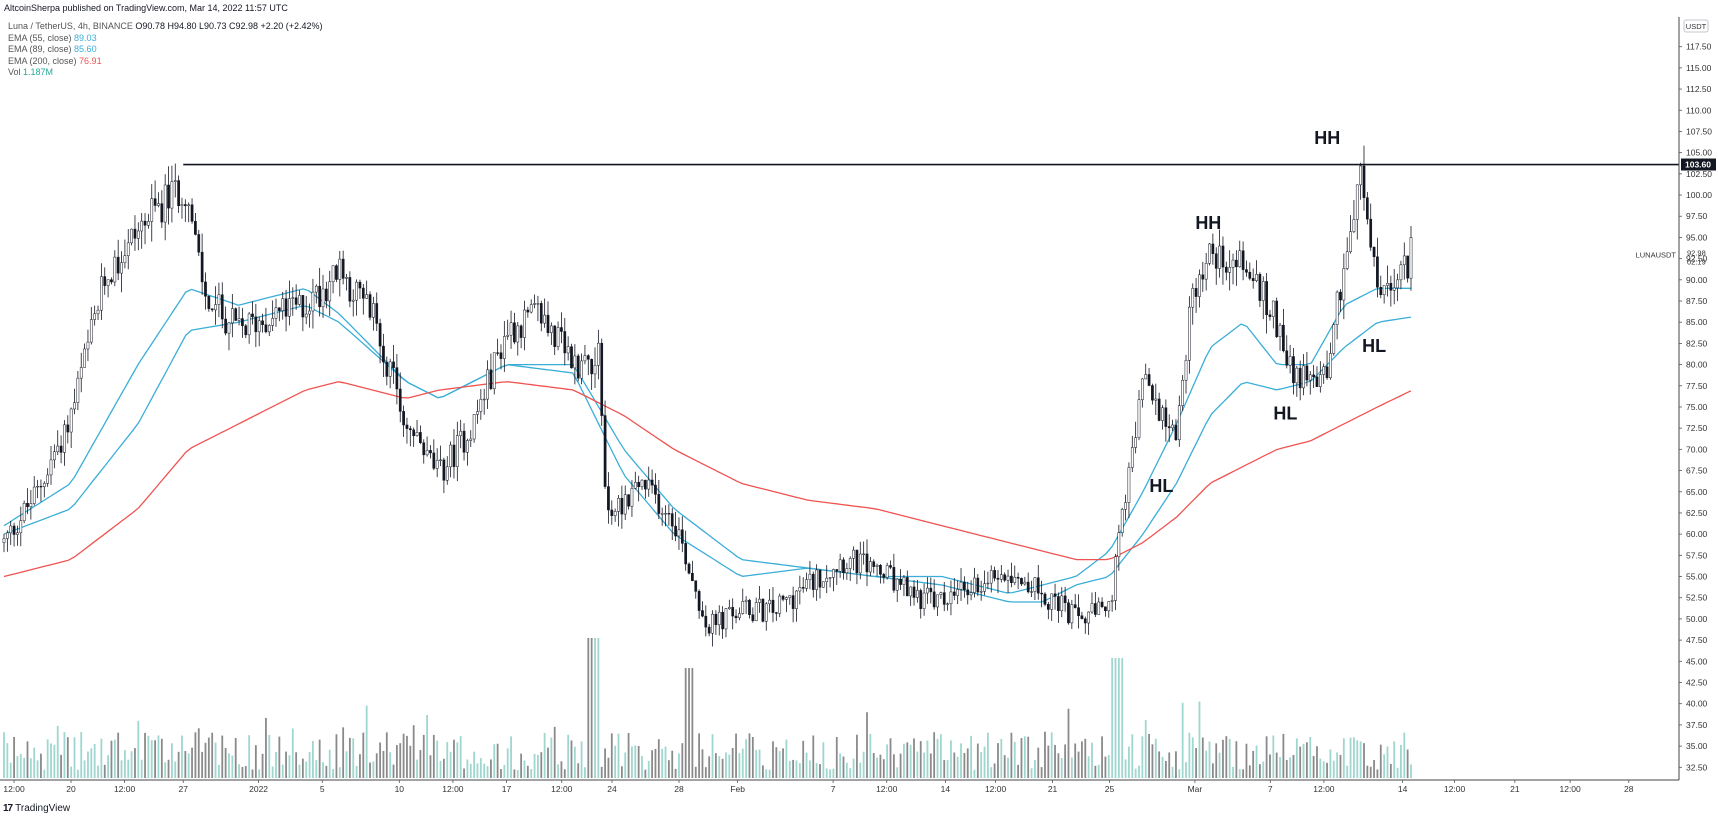 The image size is (1718, 818). I want to click on legend-indicator-ema200: EMA (200, close) 76.91, so click(165, 62).